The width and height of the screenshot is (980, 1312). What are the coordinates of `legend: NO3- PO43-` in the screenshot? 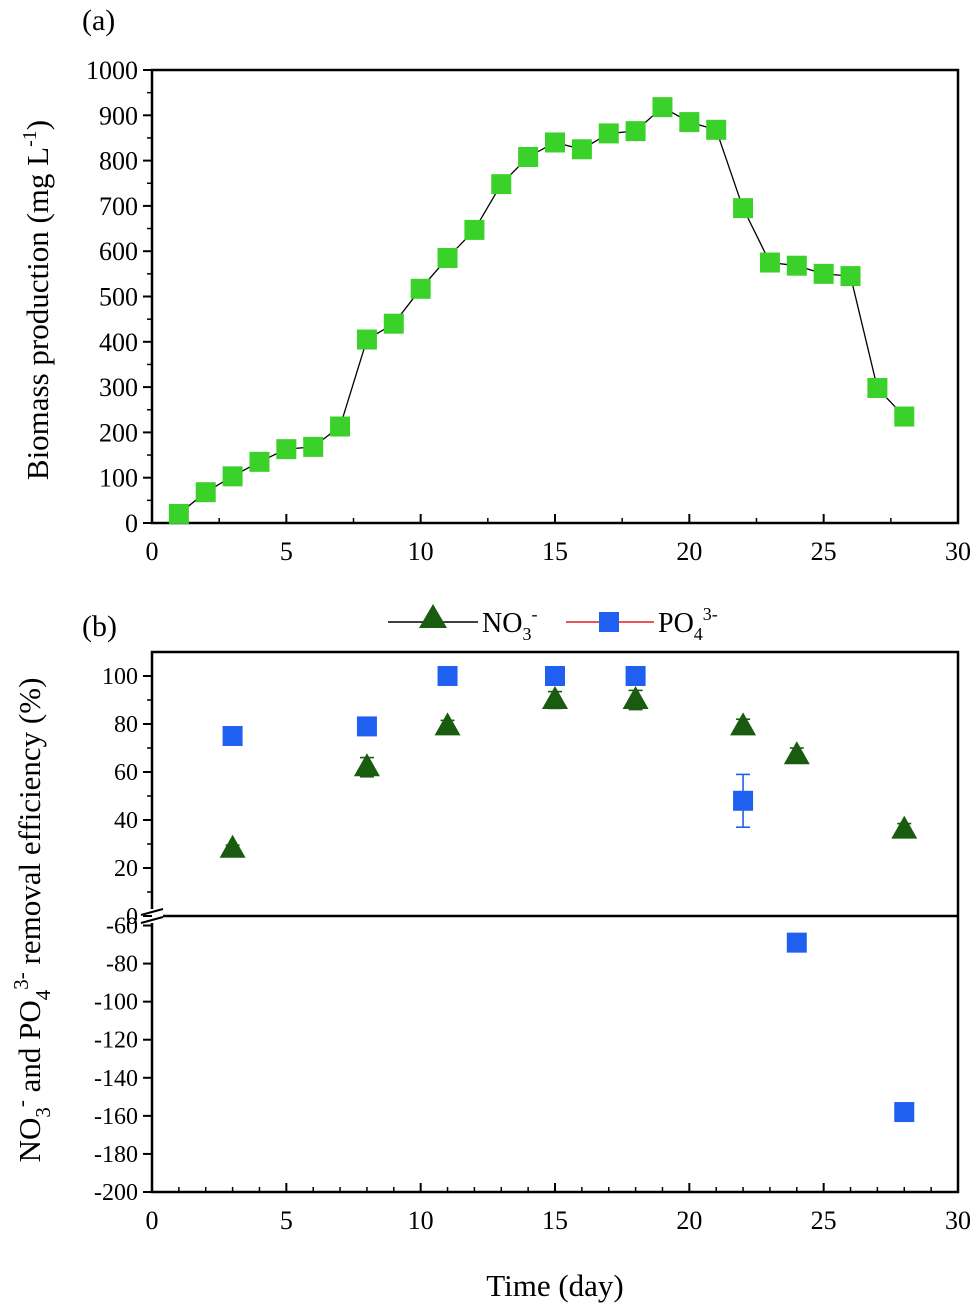 It's located at (553, 624).